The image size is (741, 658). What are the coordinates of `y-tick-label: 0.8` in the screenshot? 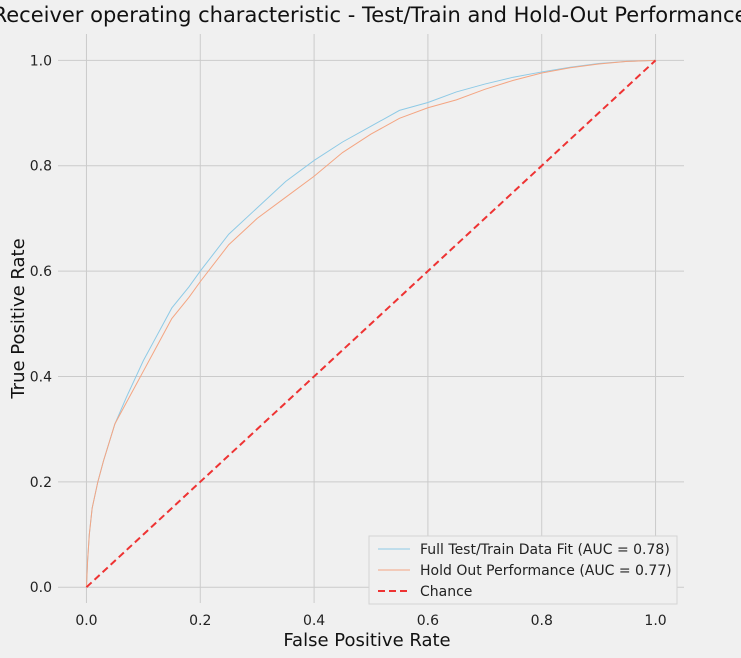 It's located at (41, 167).